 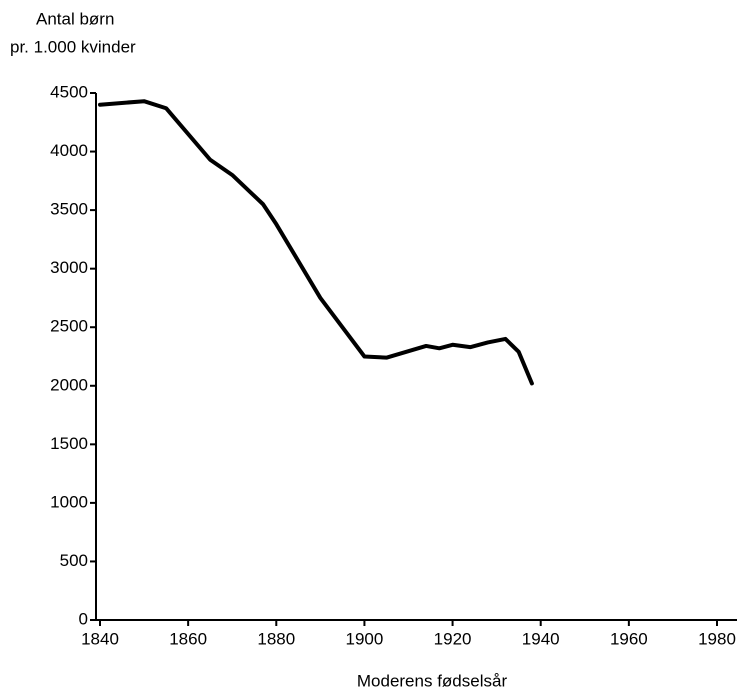 What do you see at coordinates (69, 443) in the screenshot?
I see `y-tick-label: 1500` at bounding box center [69, 443].